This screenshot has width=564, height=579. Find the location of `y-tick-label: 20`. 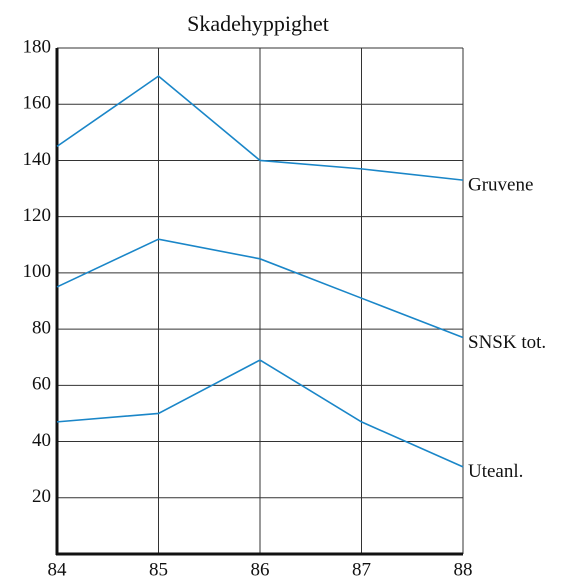

y-tick-label: 20 is located at coordinates (41, 496).